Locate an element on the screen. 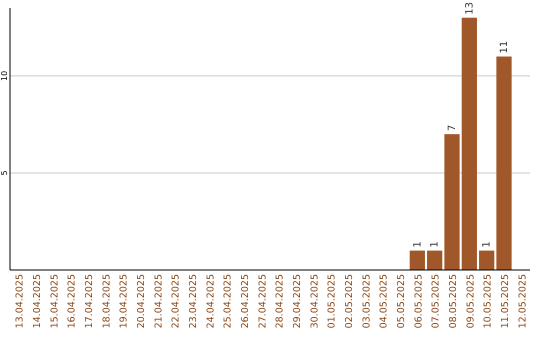 The image size is (540, 340). x-tick-label: 28.04.2025 is located at coordinates (280, 301).